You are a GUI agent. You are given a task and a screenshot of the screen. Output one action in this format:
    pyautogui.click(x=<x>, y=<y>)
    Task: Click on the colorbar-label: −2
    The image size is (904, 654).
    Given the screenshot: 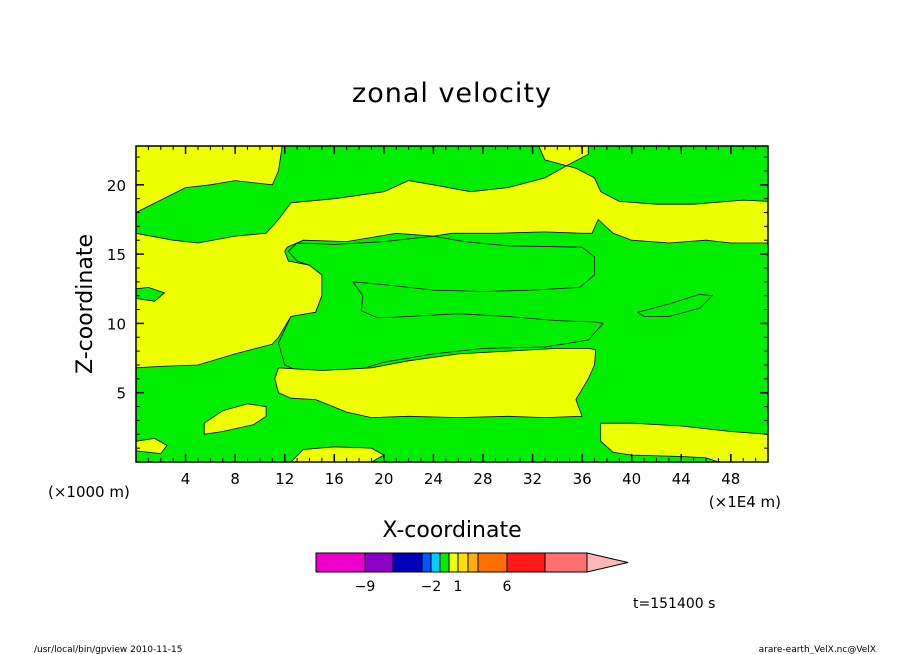 What is the action you would take?
    pyautogui.click(x=431, y=587)
    